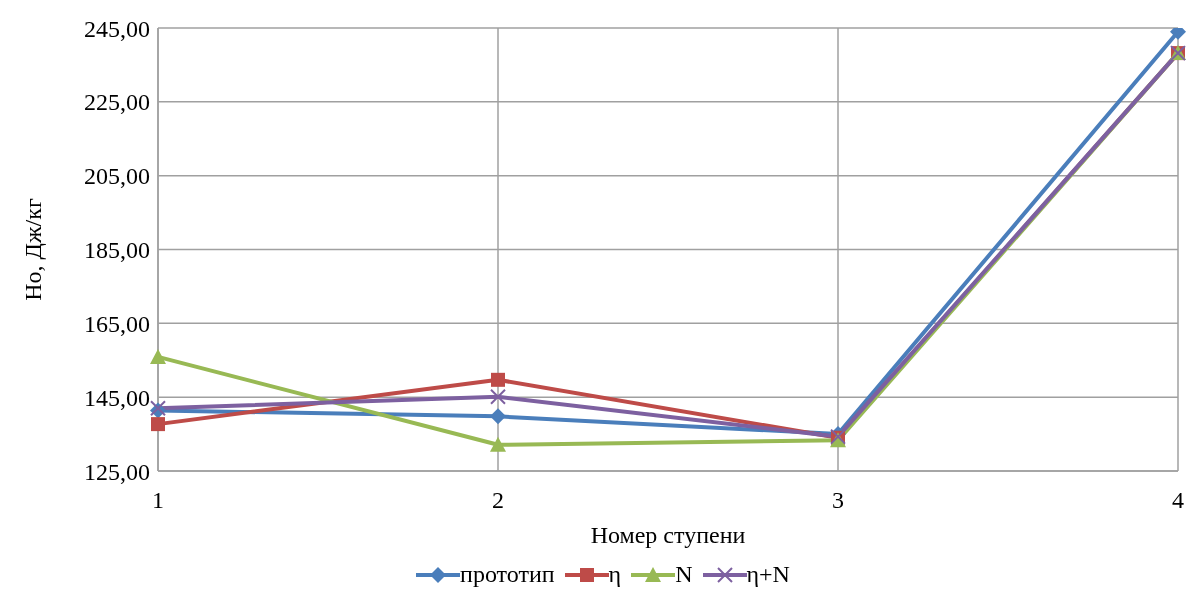  What do you see at coordinates (507, 574) in the screenshot?
I see `legend-label: прототип` at bounding box center [507, 574].